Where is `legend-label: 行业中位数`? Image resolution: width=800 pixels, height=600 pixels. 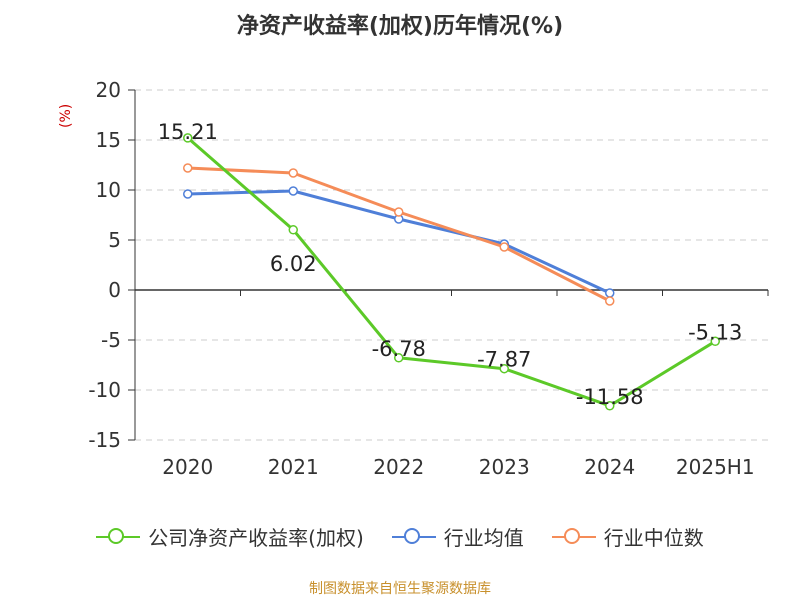 legend-label: 行业中位数 is located at coordinates (653, 538).